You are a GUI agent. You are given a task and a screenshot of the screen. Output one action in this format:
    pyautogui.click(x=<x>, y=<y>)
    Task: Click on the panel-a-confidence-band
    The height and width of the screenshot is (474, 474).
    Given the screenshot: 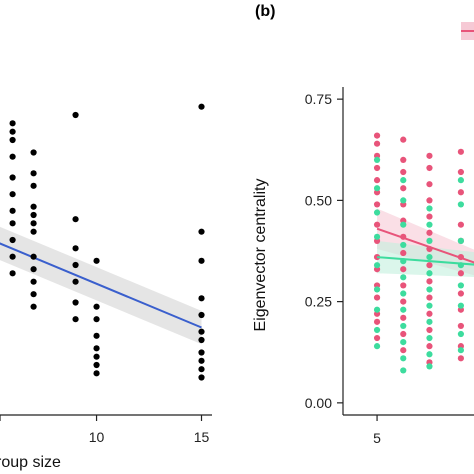 What is the action you would take?
    pyautogui.click(x=101, y=285)
    